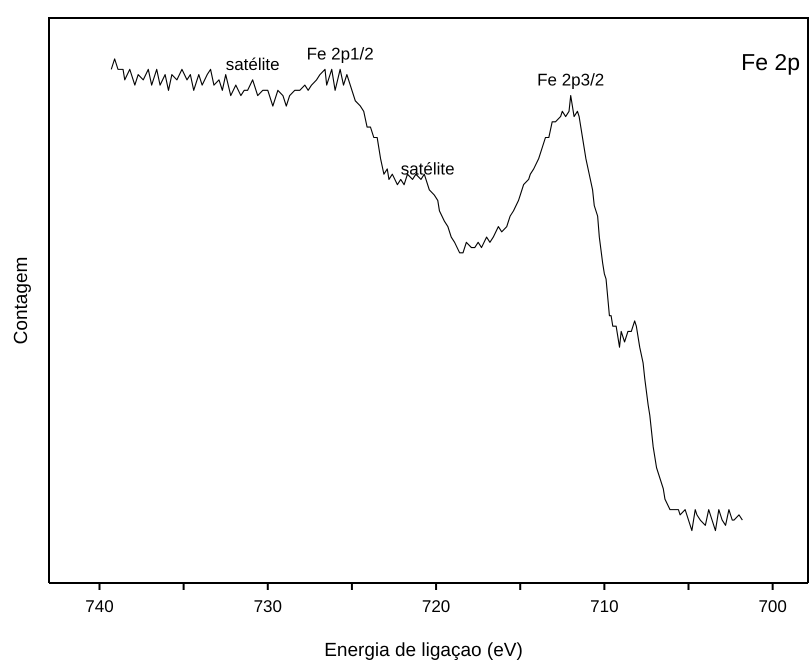 The width and height of the screenshot is (810, 666). What do you see at coordinates (21, 300) in the screenshot?
I see `y-axis-title: Contagem` at bounding box center [21, 300].